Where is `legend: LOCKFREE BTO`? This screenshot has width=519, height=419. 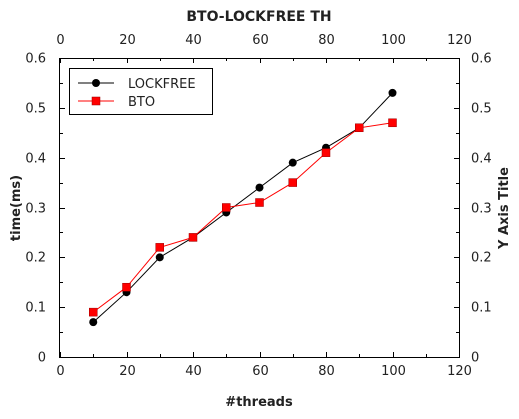
legend: LOCKFREE BTO is located at coordinates (141, 91).